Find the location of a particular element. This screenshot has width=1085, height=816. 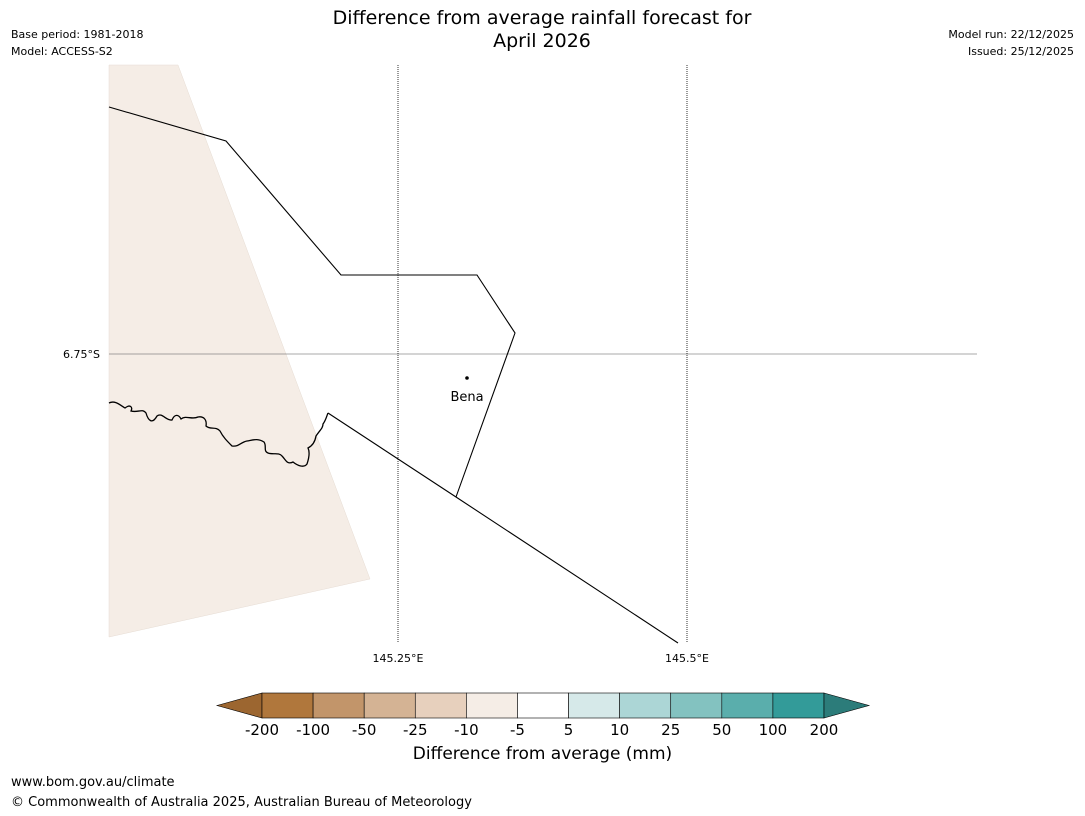

longitude-label-145-5: 145.5°E is located at coordinates (687, 658).